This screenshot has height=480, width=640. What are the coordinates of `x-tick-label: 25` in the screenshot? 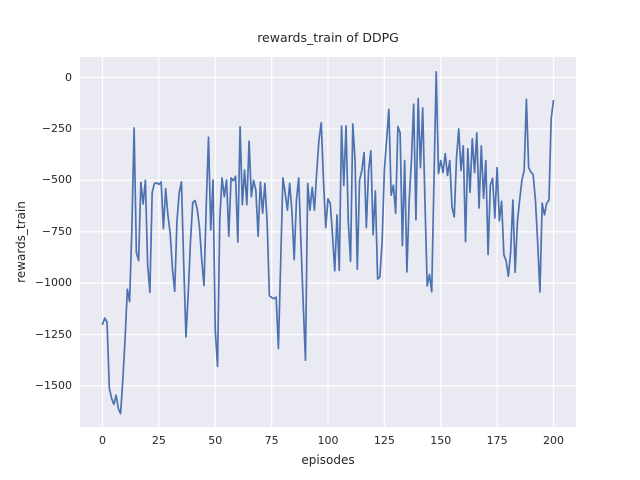 It's located at (158, 440).